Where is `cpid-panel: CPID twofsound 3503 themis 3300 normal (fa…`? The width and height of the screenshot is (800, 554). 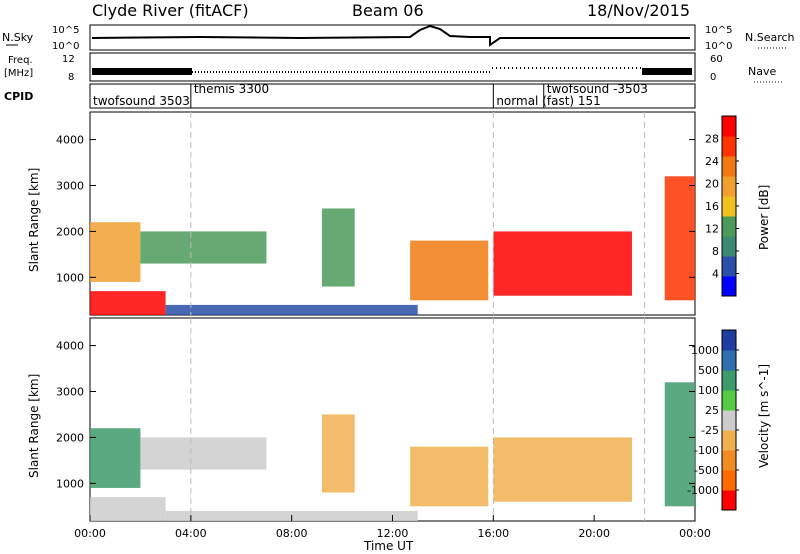
cpid-panel: CPID twofsound 3503 themis 3300 normal (fa… is located at coordinates (350, 95).